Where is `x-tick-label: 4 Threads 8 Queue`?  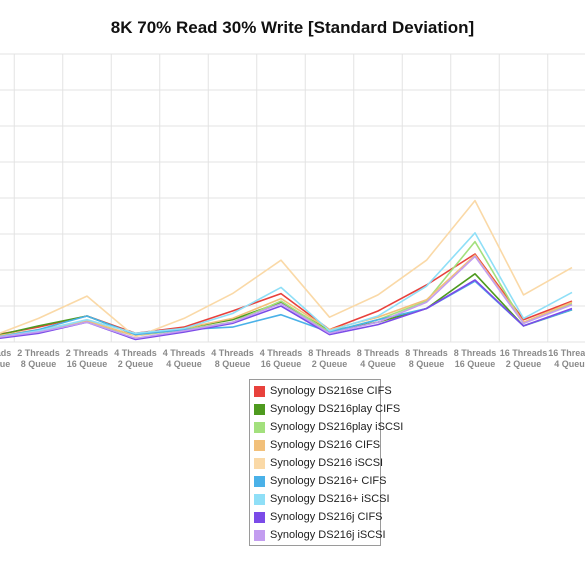
x-tick-label: 4 Threads 8 Queue is located at coordinates (232, 358).